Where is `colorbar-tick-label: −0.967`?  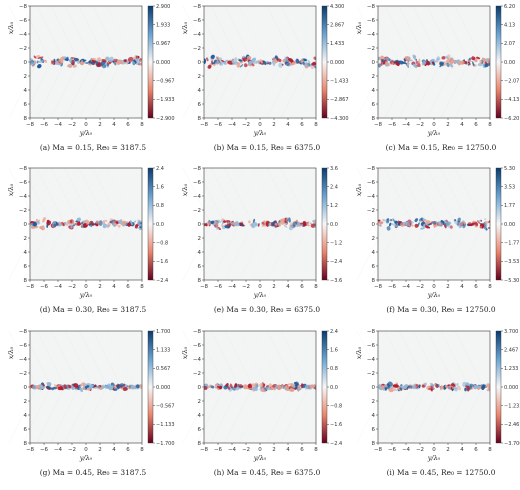
colorbar-tick-label: −0.967 is located at coordinates (165, 81).